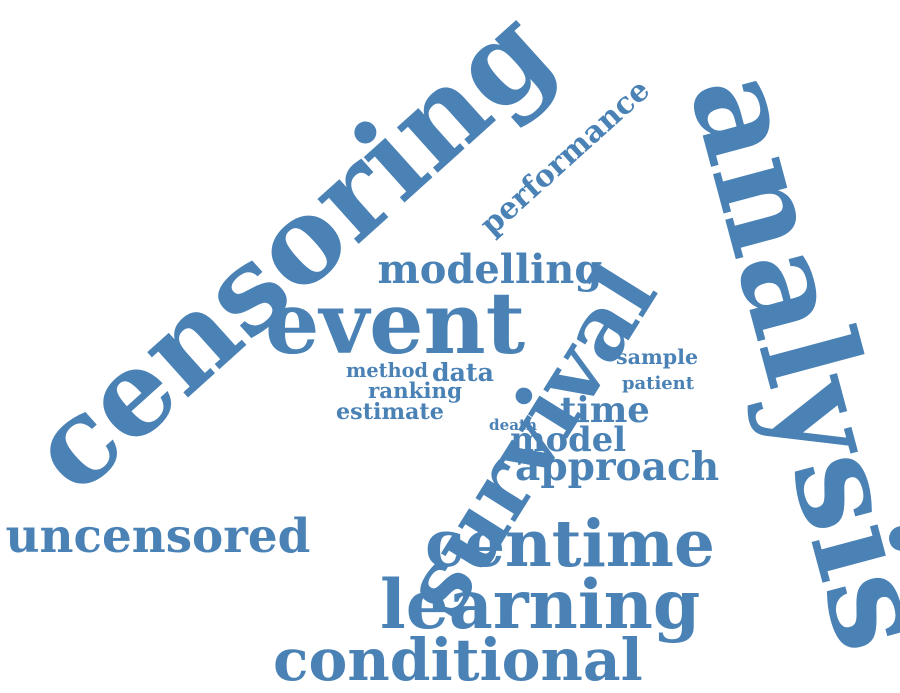  I want to click on word-data: data, so click(463, 371).